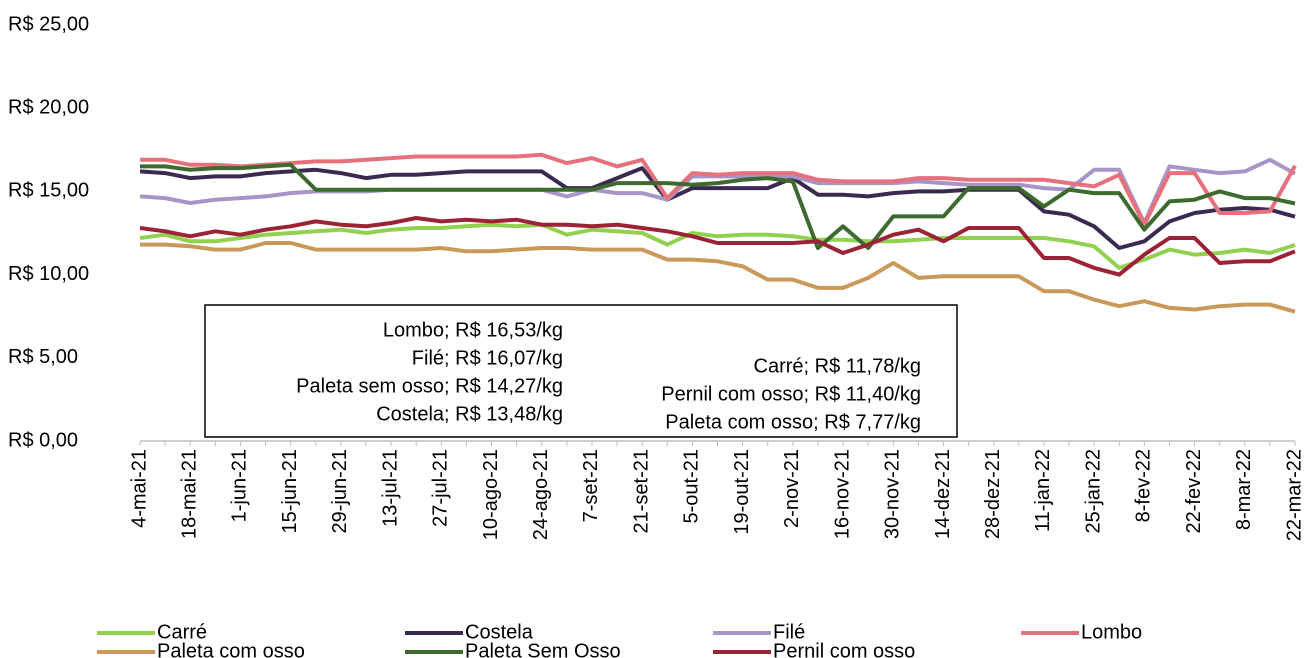 The height and width of the screenshot is (658, 1307). What do you see at coordinates (742, 492) in the screenshot?
I see `x-tick-label: 19-out-21` at bounding box center [742, 492].